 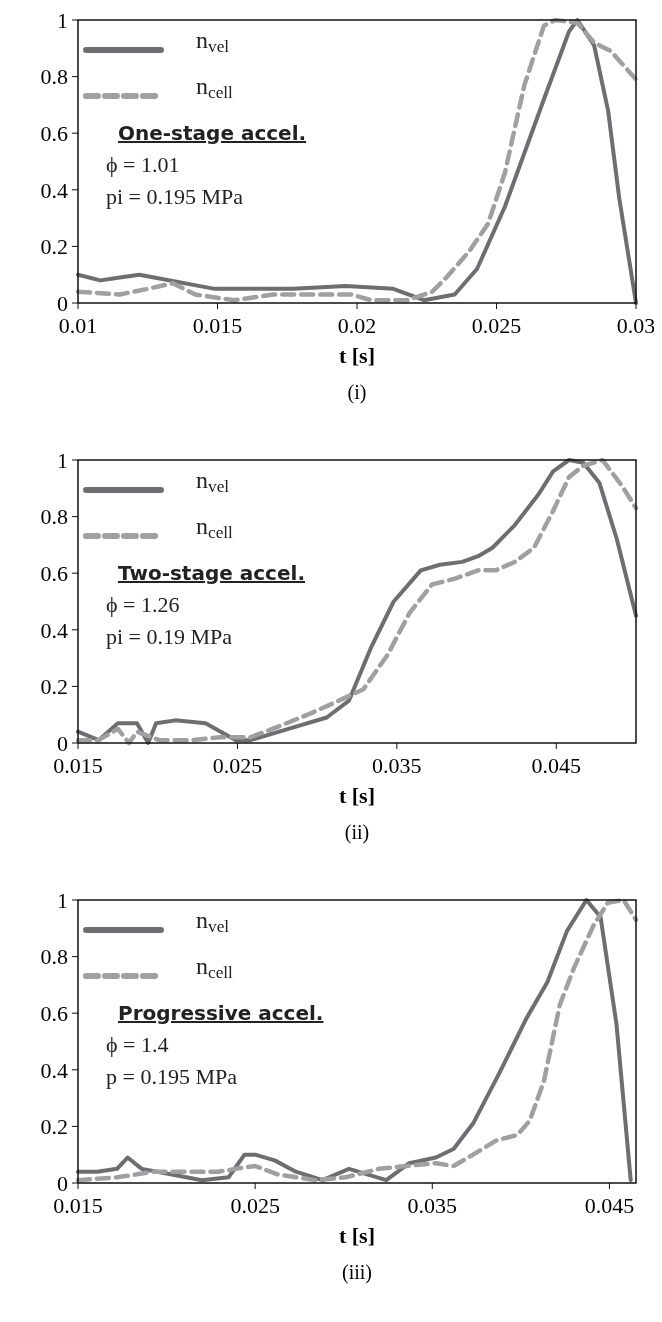 What do you see at coordinates (172, 1076) in the screenshot?
I see `annotation: p = 0.195 MPa` at bounding box center [172, 1076].